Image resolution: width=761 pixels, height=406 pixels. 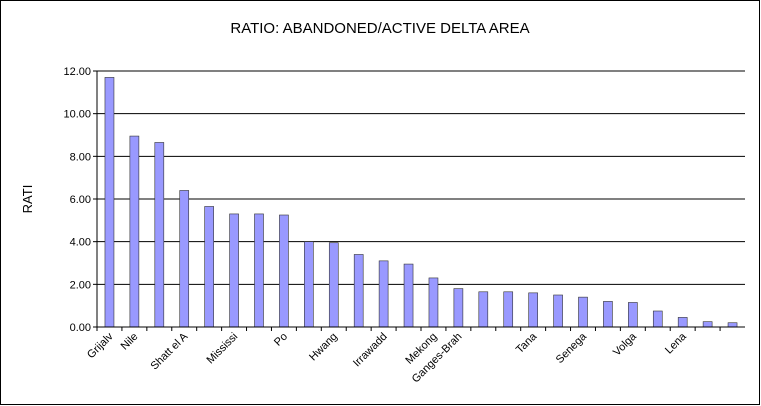 I want to click on y-tick-label: 6.00, so click(x=80, y=200).